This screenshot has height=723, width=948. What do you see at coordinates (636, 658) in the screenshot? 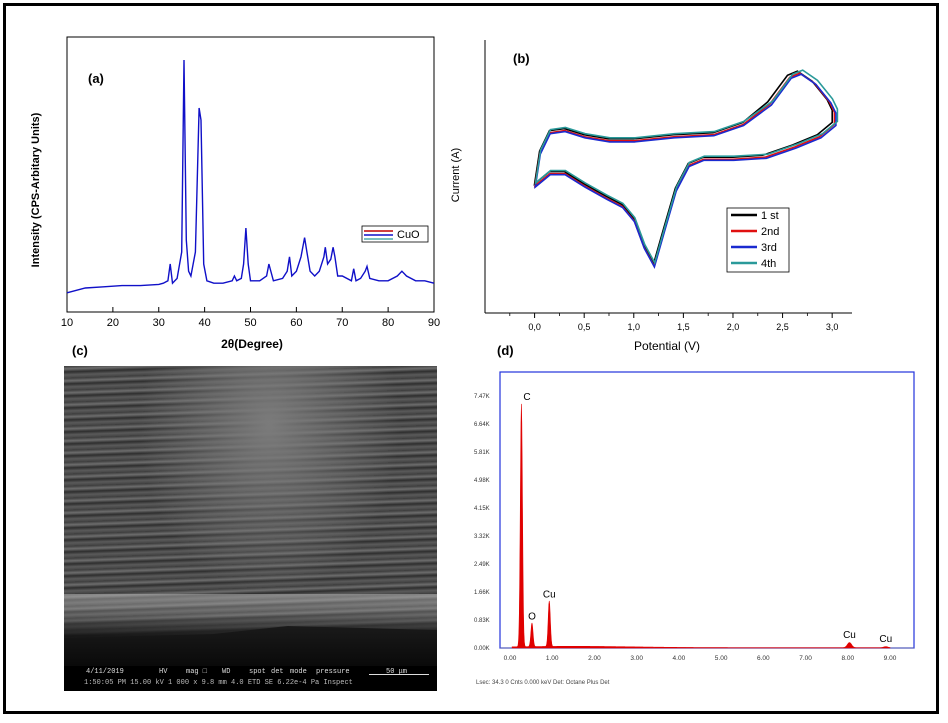
I see `eds-x-tick-label: 3.00` at bounding box center [636, 658].